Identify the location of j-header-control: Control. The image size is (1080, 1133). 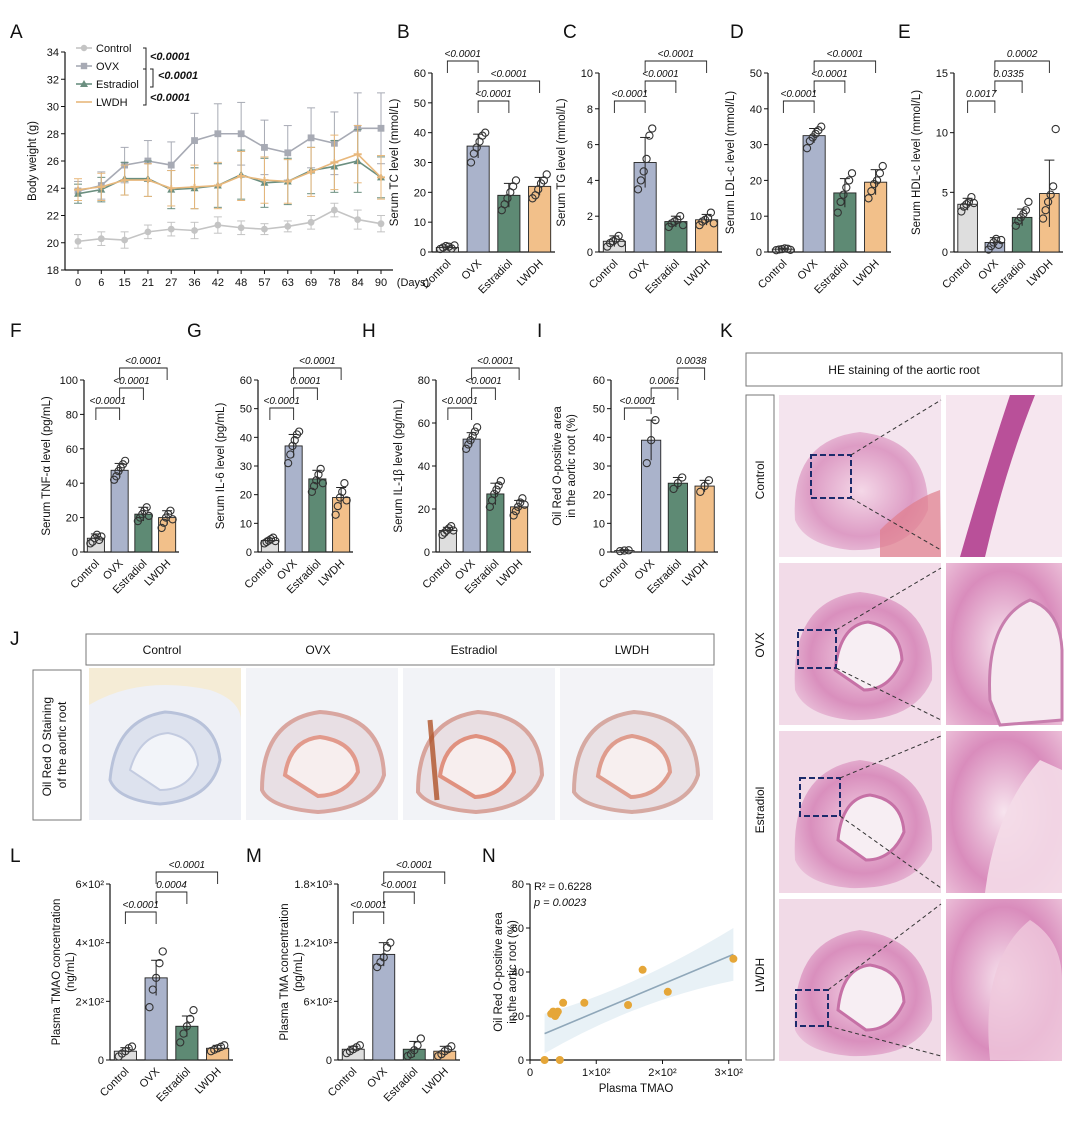
(162, 650).